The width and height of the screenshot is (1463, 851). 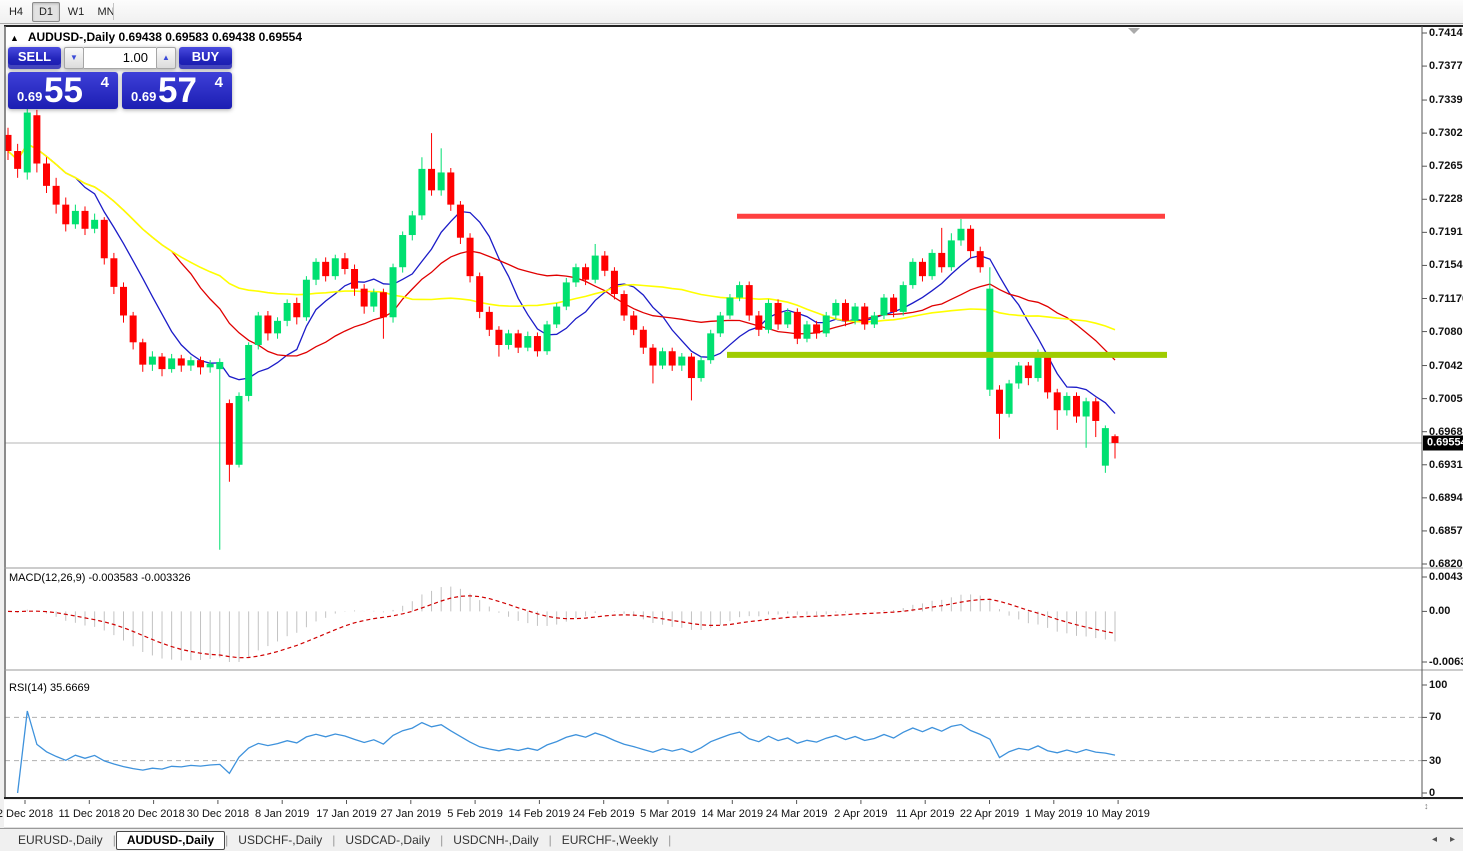 I want to click on symbol-tab-usdchfdaily: USDCHF-,Daily, so click(x=280, y=839).